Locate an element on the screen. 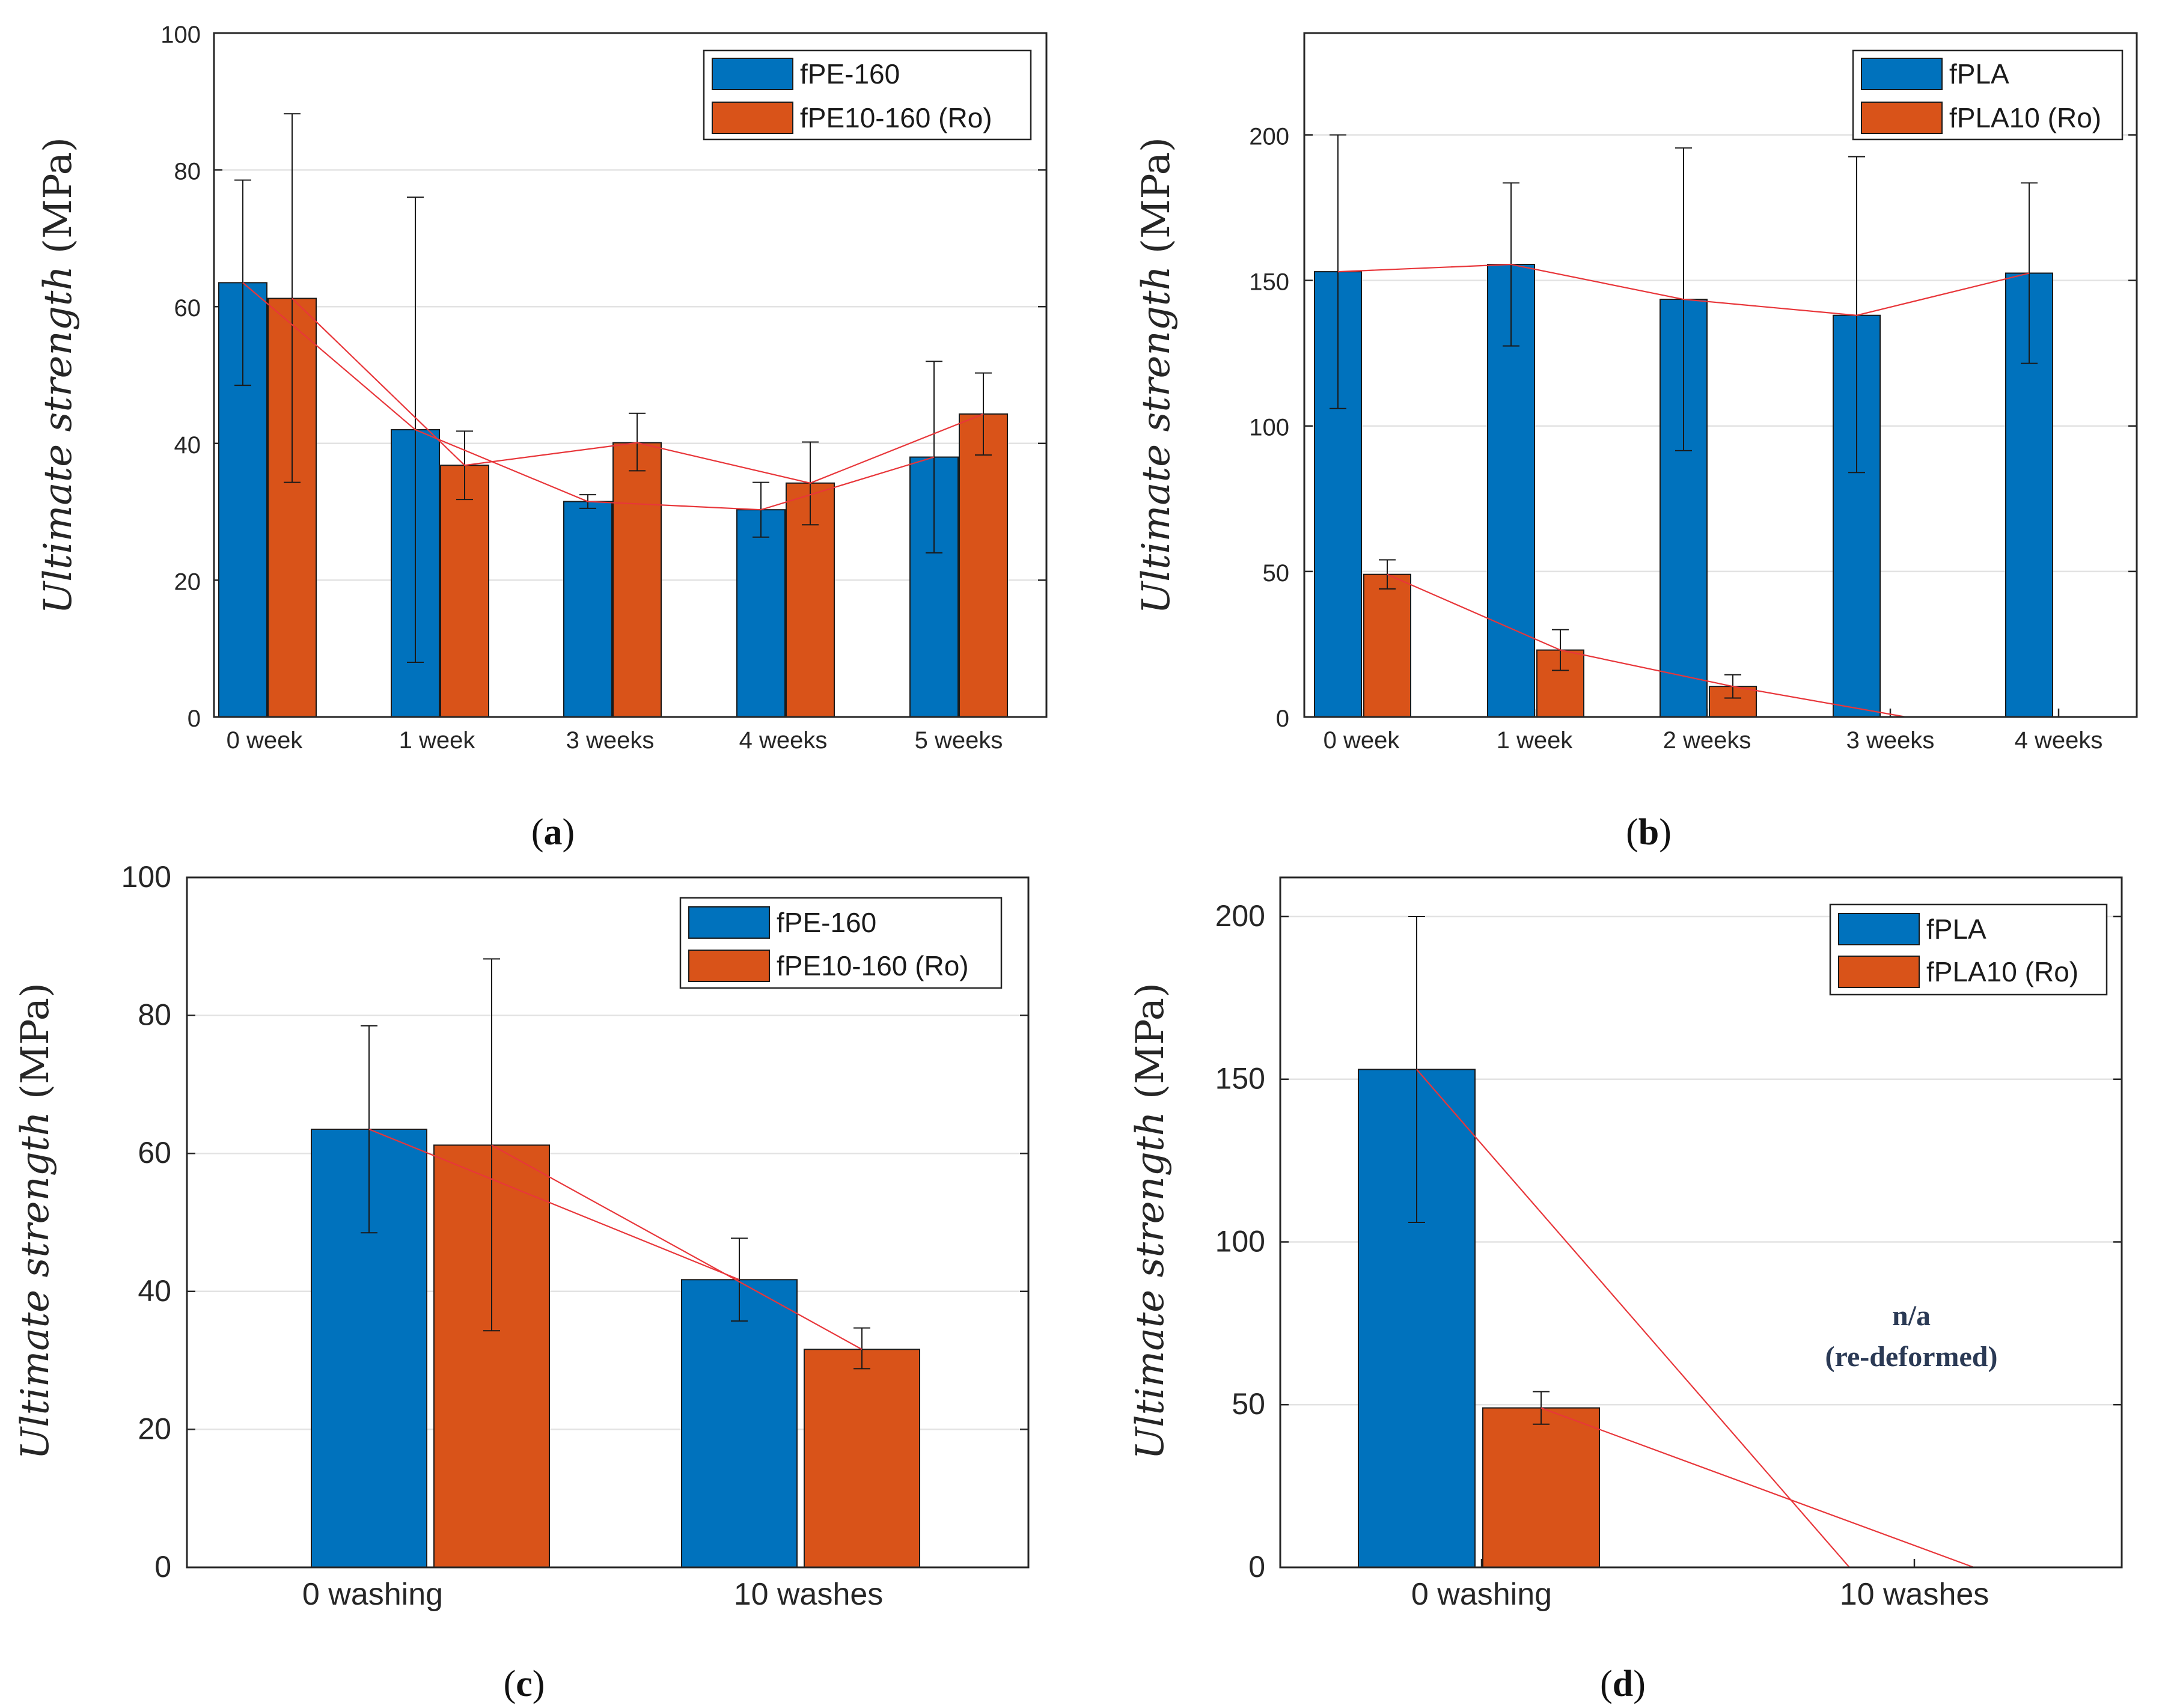 Image resolution: width=2168 pixels, height=1708 pixels. ytick-label: 150 is located at coordinates (1269, 282).